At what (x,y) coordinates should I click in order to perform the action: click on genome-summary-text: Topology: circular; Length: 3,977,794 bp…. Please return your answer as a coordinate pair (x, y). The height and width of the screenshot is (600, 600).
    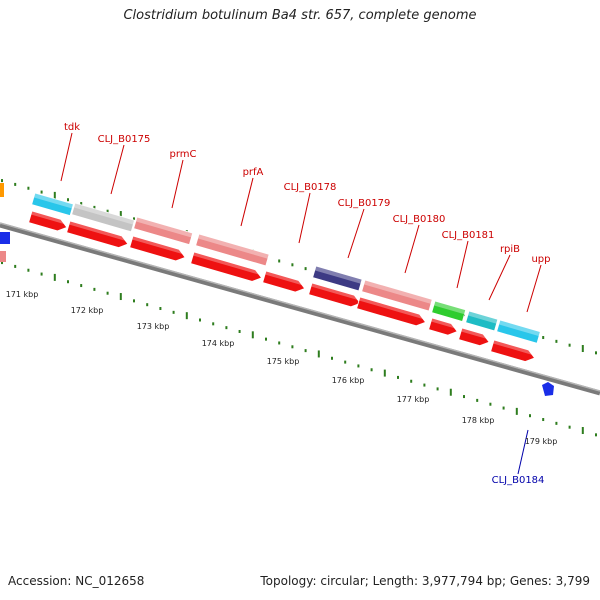
    Looking at the image, I should click on (425, 581).